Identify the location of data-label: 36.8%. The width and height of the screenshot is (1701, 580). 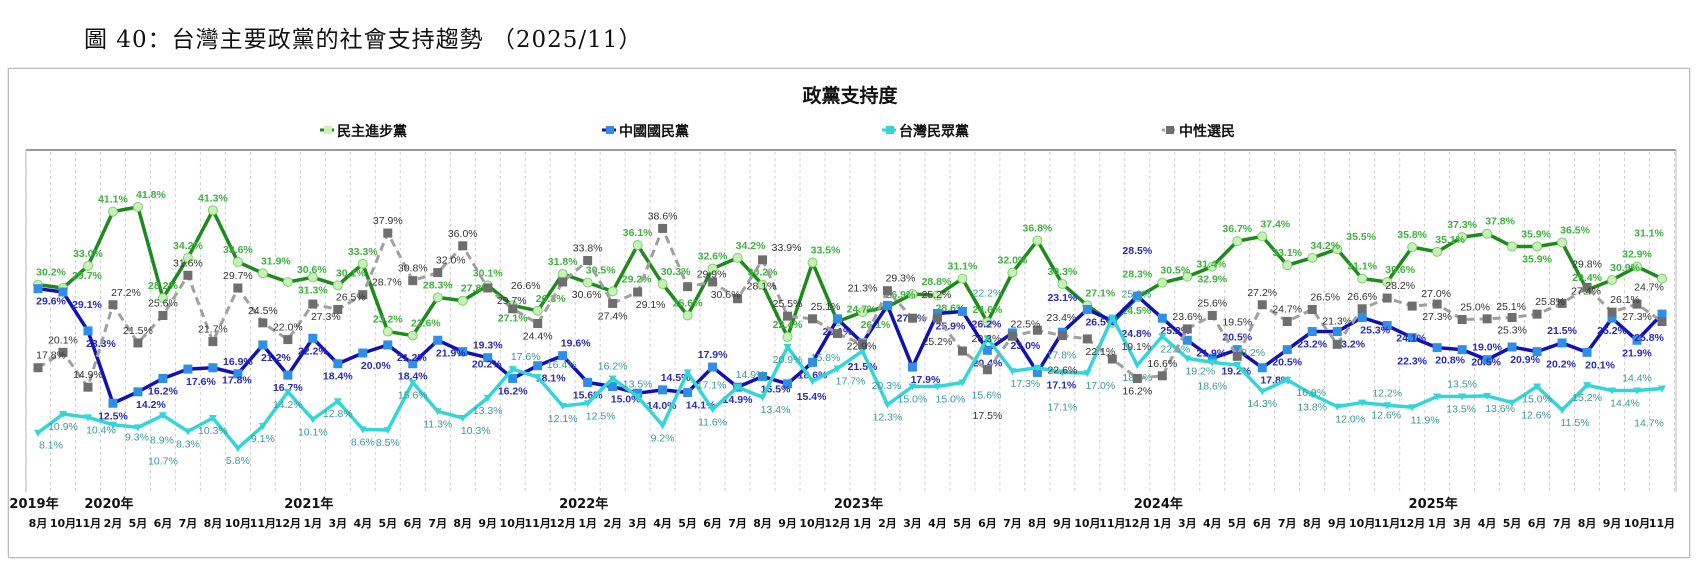
(1037, 228).